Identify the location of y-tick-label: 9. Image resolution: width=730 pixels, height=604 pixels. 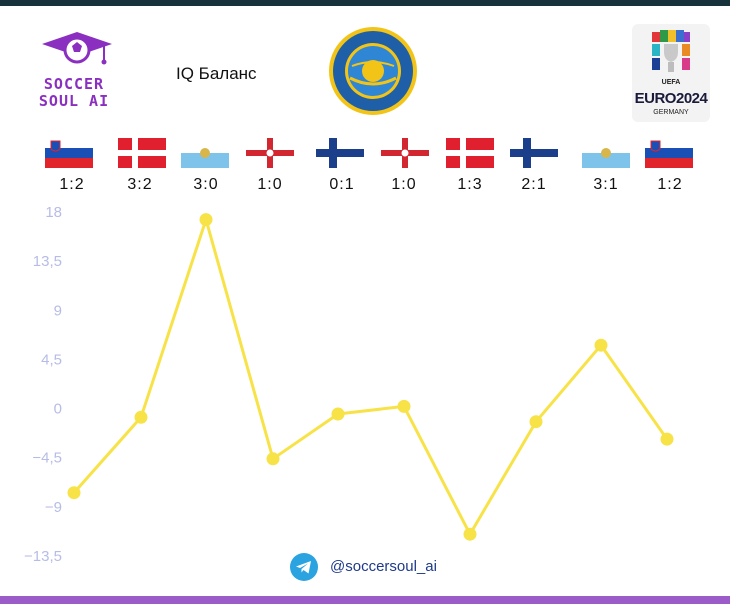
(58, 310).